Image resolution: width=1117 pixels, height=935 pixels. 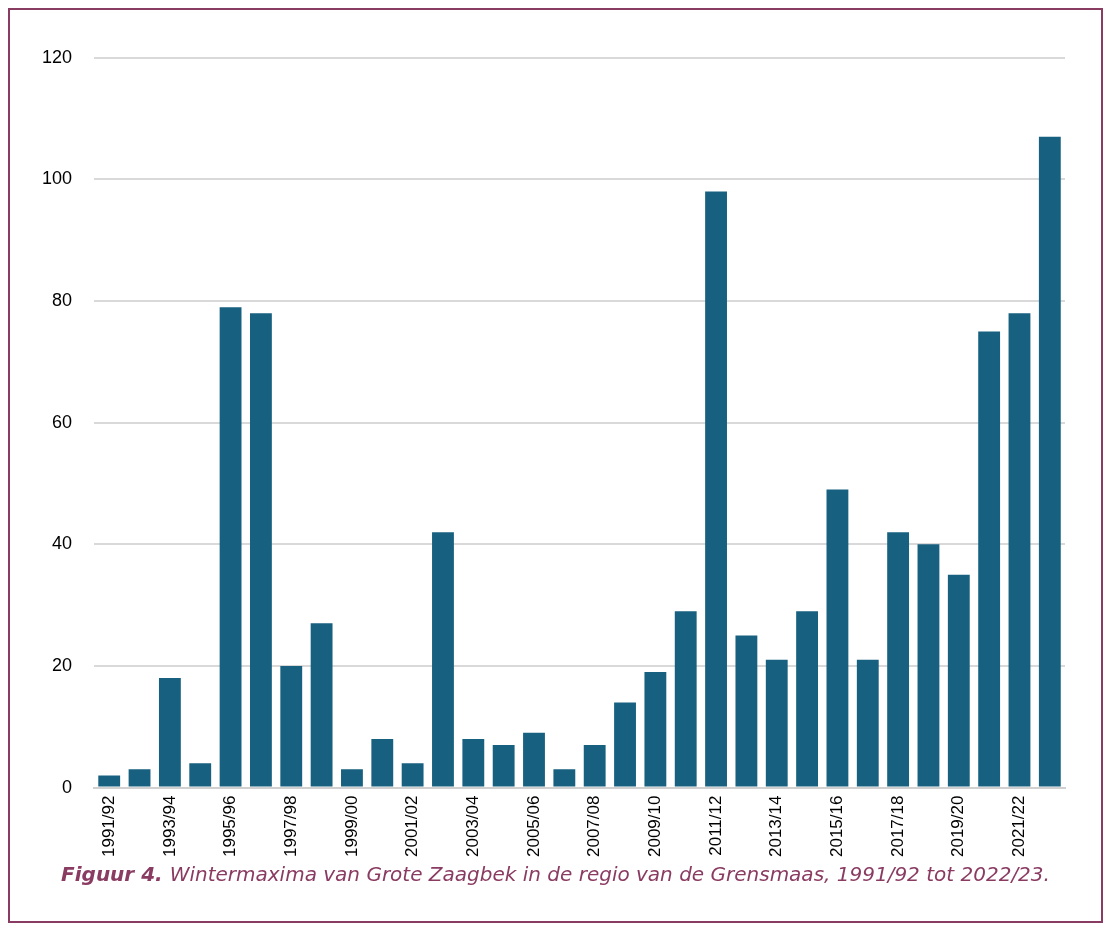 I want to click on y-tick-label: 0, so click(x=67, y=786).